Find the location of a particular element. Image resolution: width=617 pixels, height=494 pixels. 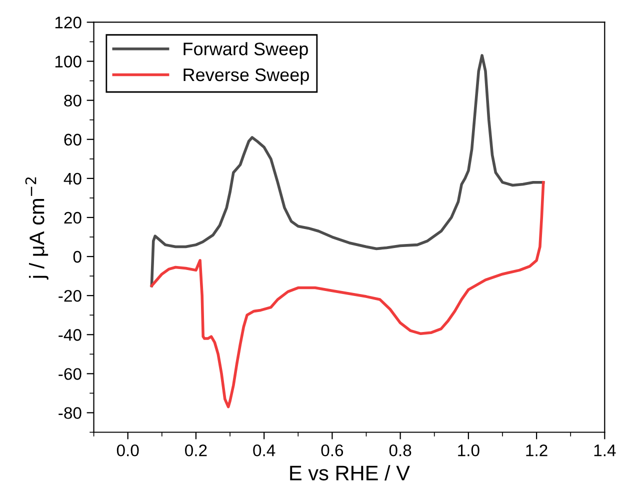

legend-label: Forward Sweep is located at coordinates (246, 50).